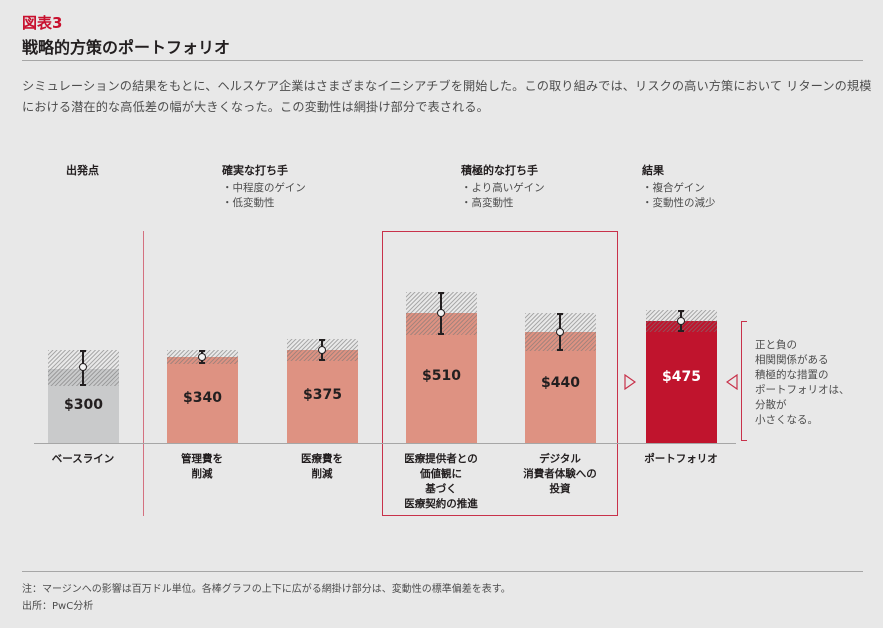 The image size is (883, 628). Describe the element at coordinates (83, 459) in the screenshot. I see `x-label-baseline: ベースライン` at that location.